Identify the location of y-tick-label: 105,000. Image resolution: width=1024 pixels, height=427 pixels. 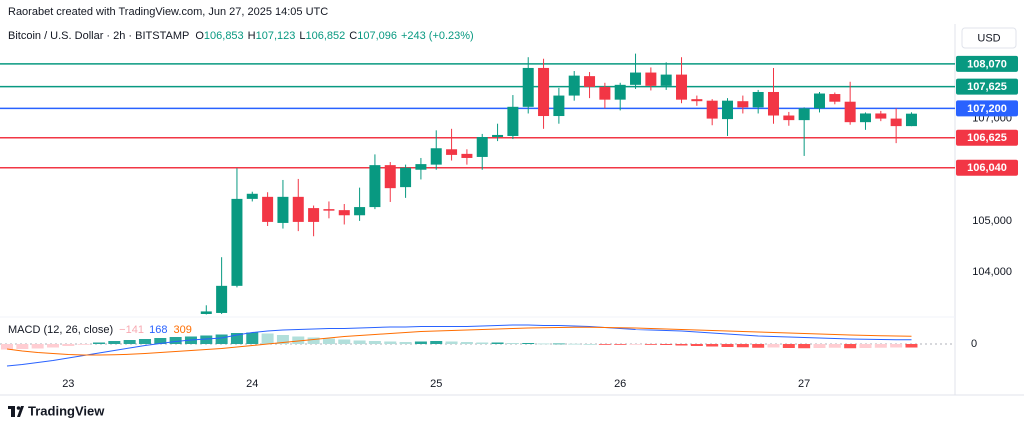
(992, 221).